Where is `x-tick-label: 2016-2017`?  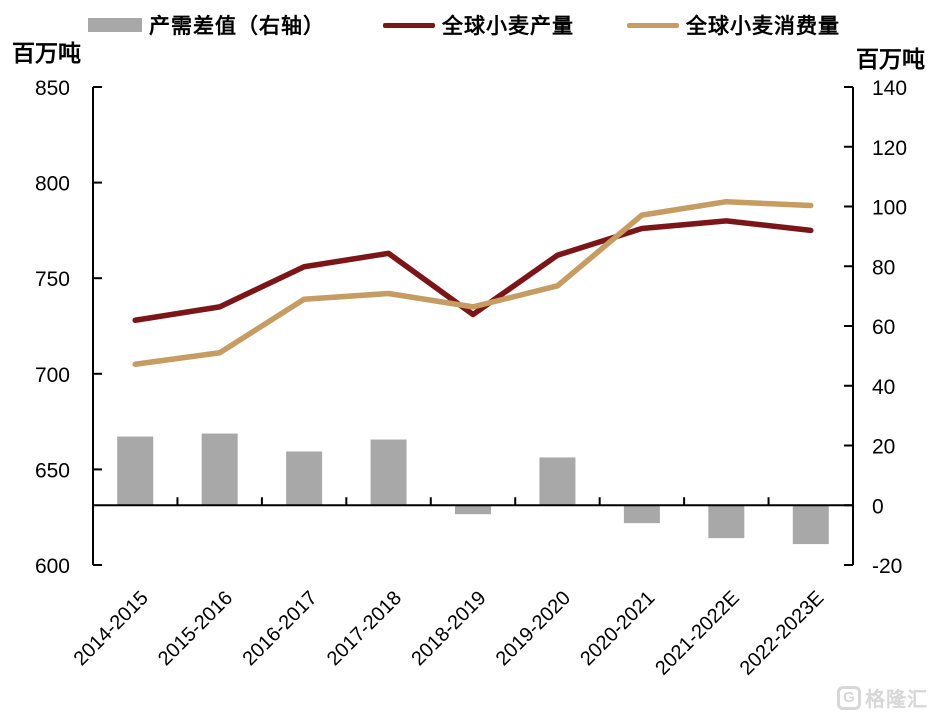 x-tick-label: 2016-2017 is located at coordinates (279, 628).